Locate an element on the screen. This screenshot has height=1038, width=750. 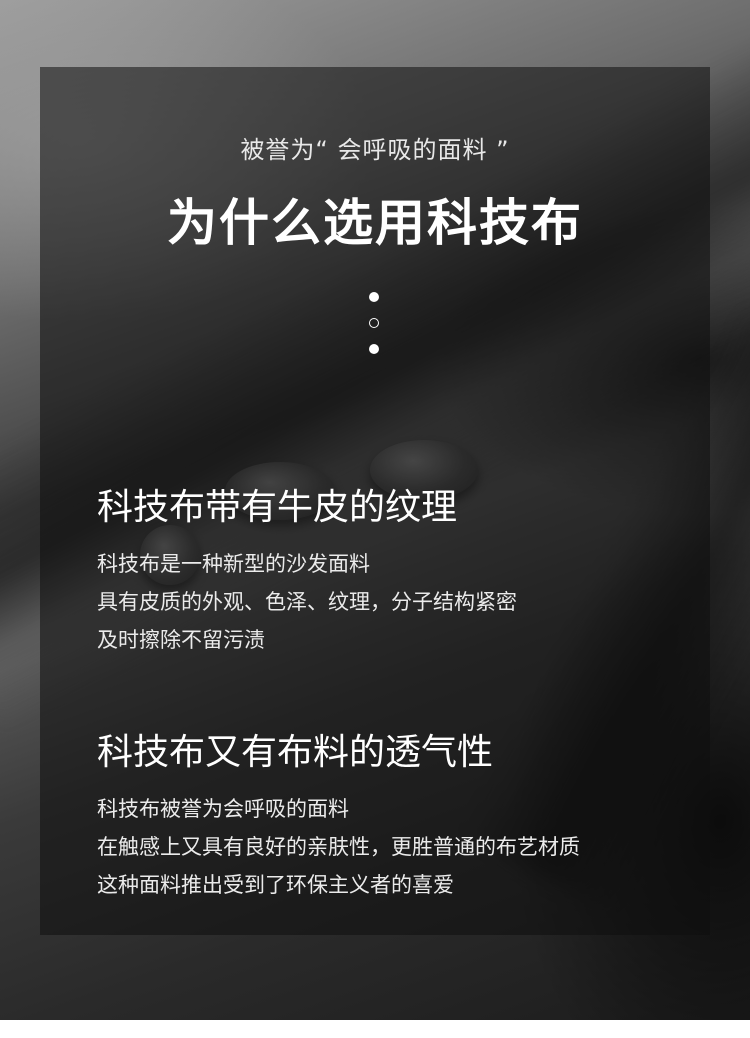
section-line: 在触感上又具有良好的亲肤性，更胜普通的布艺材质 is located at coordinates (338, 847).